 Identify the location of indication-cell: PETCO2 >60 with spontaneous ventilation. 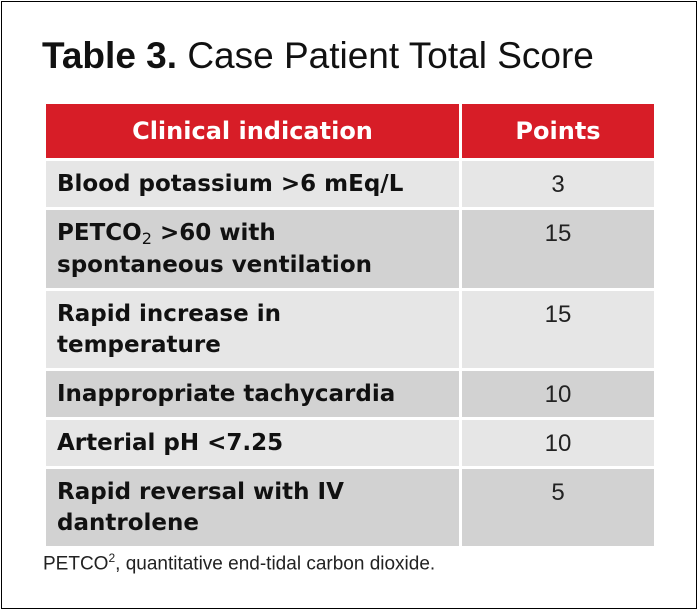
(252, 249).